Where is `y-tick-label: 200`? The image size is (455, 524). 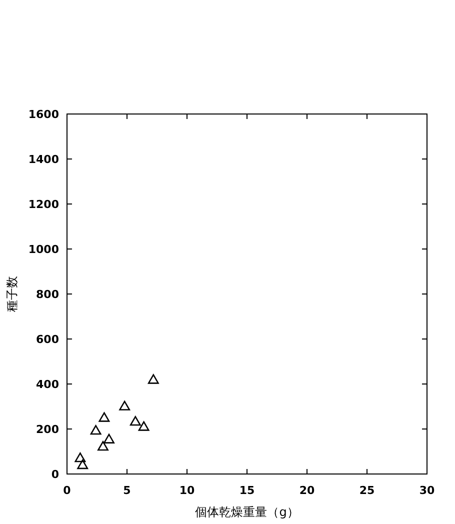
y-tick-label: 200 is located at coordinates (48, 429).